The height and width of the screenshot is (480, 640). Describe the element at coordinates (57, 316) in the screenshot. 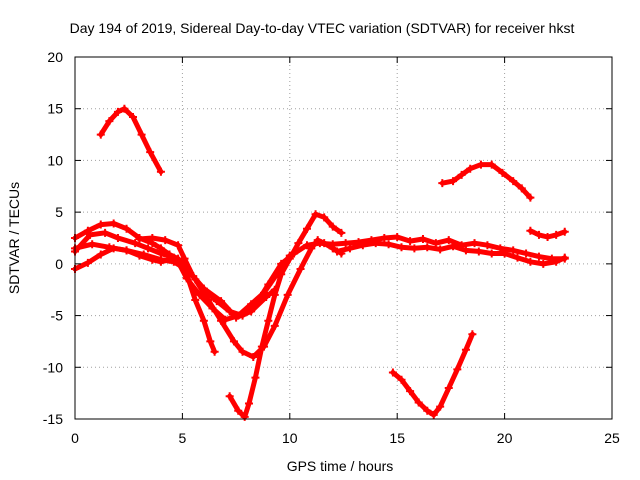

I see `y-tick-label: -5` at that location.